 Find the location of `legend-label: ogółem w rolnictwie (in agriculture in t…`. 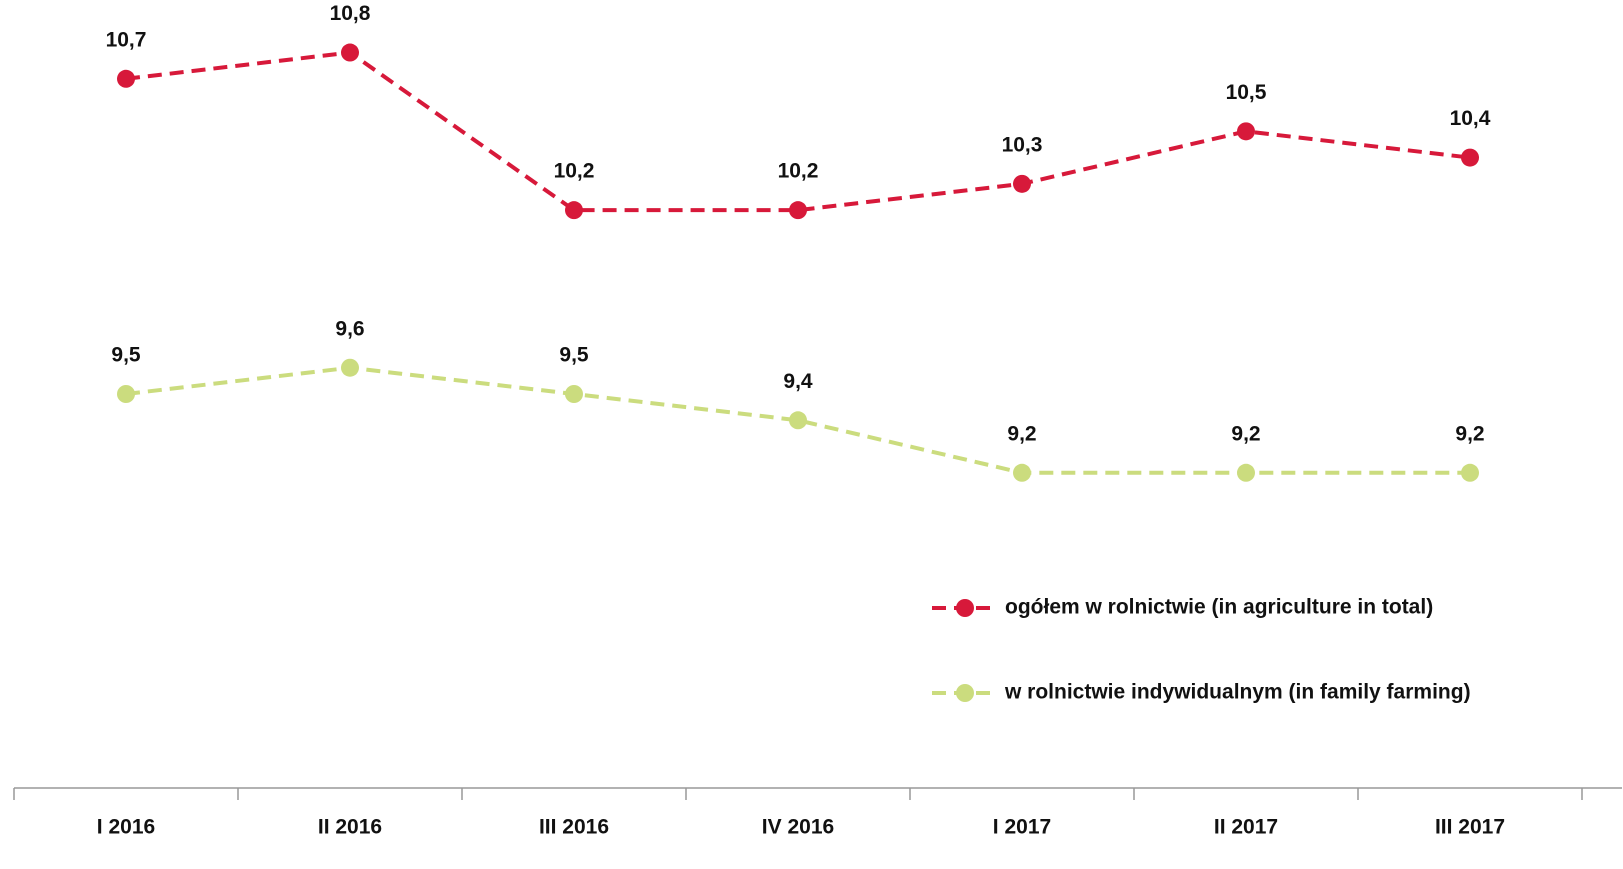

legend-label: ogółem w rolnictwie (in agriculture in t… is located at coordinates (1219, 607).